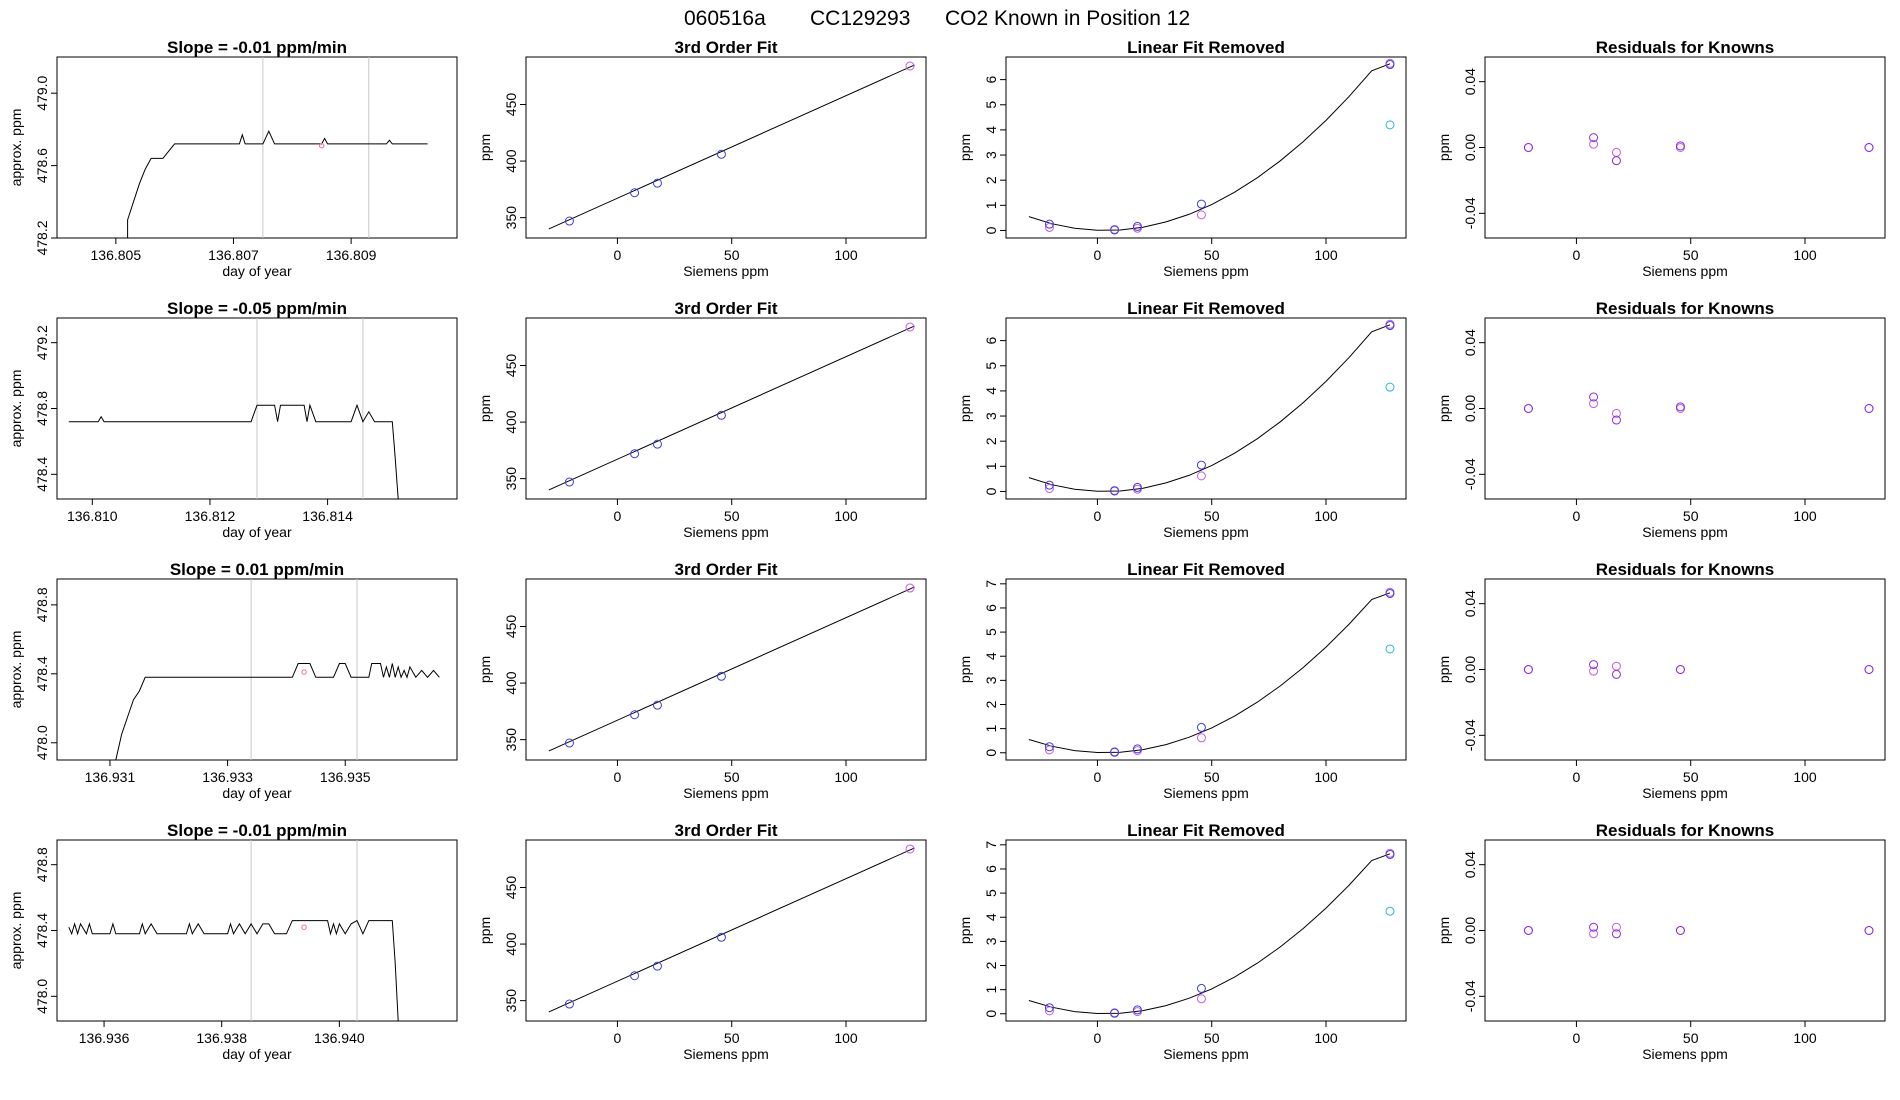 The height and width of the screenshot is (1100, 1900). I want to click on fit3-y-tick-label: 450, so click(511, 888).